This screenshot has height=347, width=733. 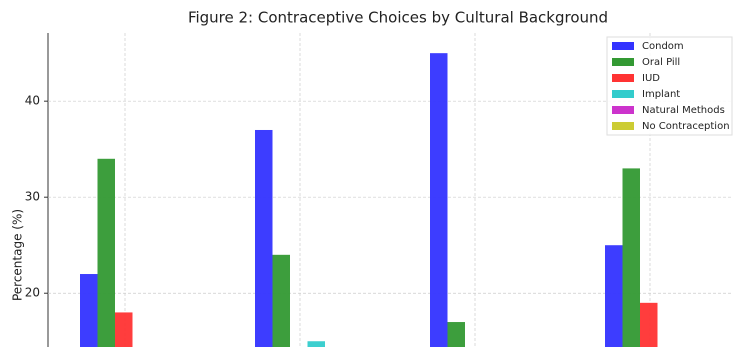 What do you see at coordinates (32, 197) in the screenshot?
I see `y-tick-label: 30` at bounding box center [32, 197].